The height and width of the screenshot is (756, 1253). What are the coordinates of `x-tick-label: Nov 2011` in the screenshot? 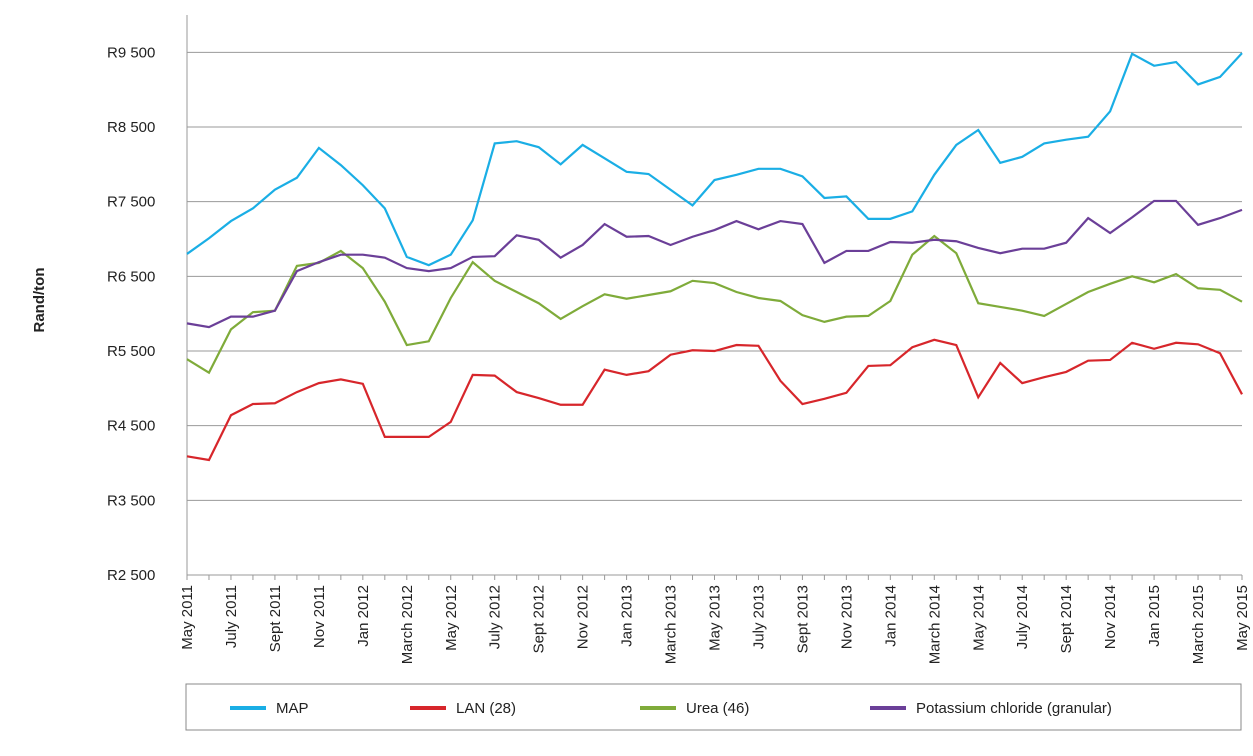 It's located at (319, 616).